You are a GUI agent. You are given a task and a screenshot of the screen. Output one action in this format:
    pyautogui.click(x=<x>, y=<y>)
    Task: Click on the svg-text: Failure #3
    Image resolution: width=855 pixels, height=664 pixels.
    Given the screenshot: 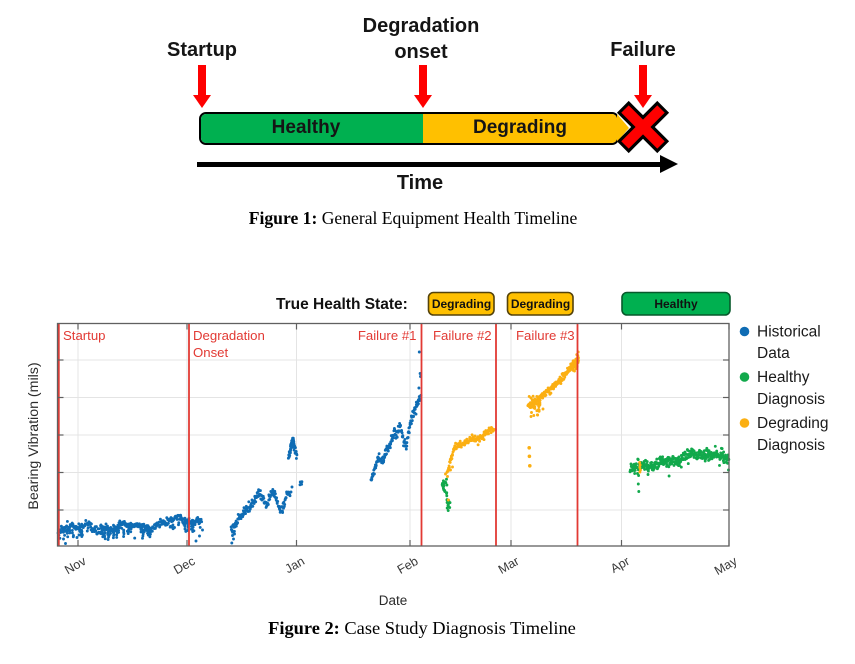 What is the action you would take?
    pyautogui.click(x=545, y=335)
    